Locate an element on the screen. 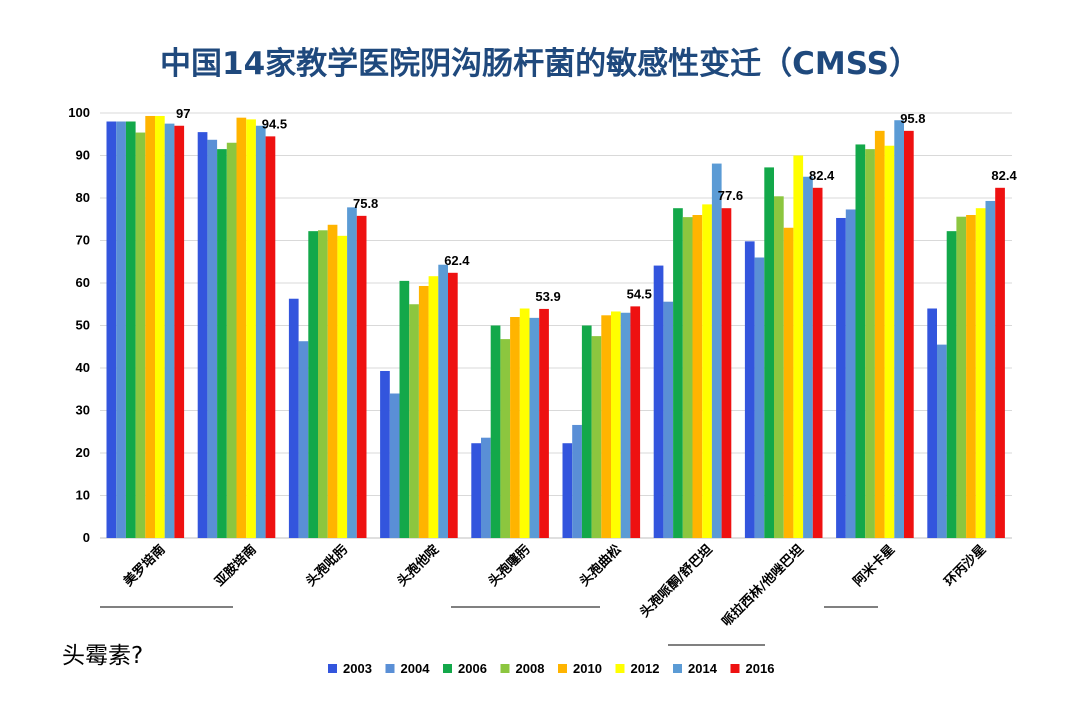  y-tick-label: 30 is located at coordinates (83, 410).